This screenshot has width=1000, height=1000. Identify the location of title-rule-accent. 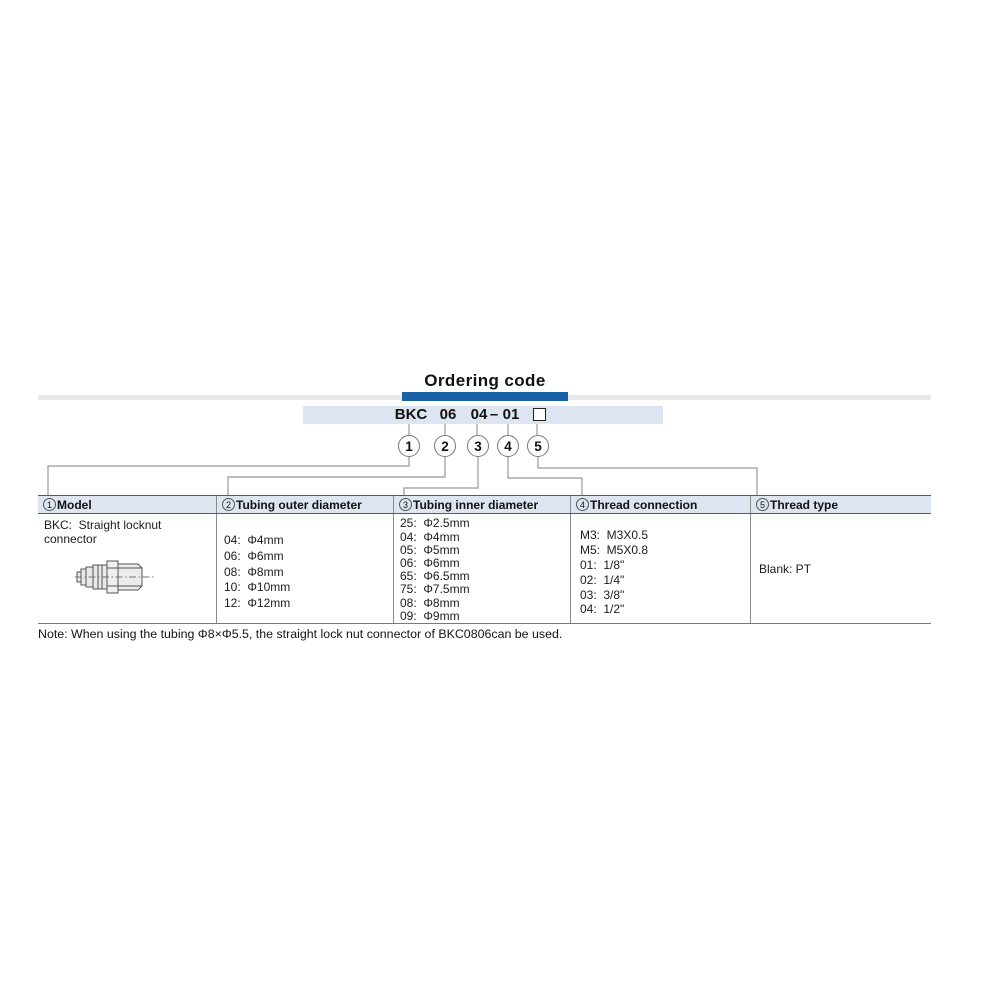
(485, 396).